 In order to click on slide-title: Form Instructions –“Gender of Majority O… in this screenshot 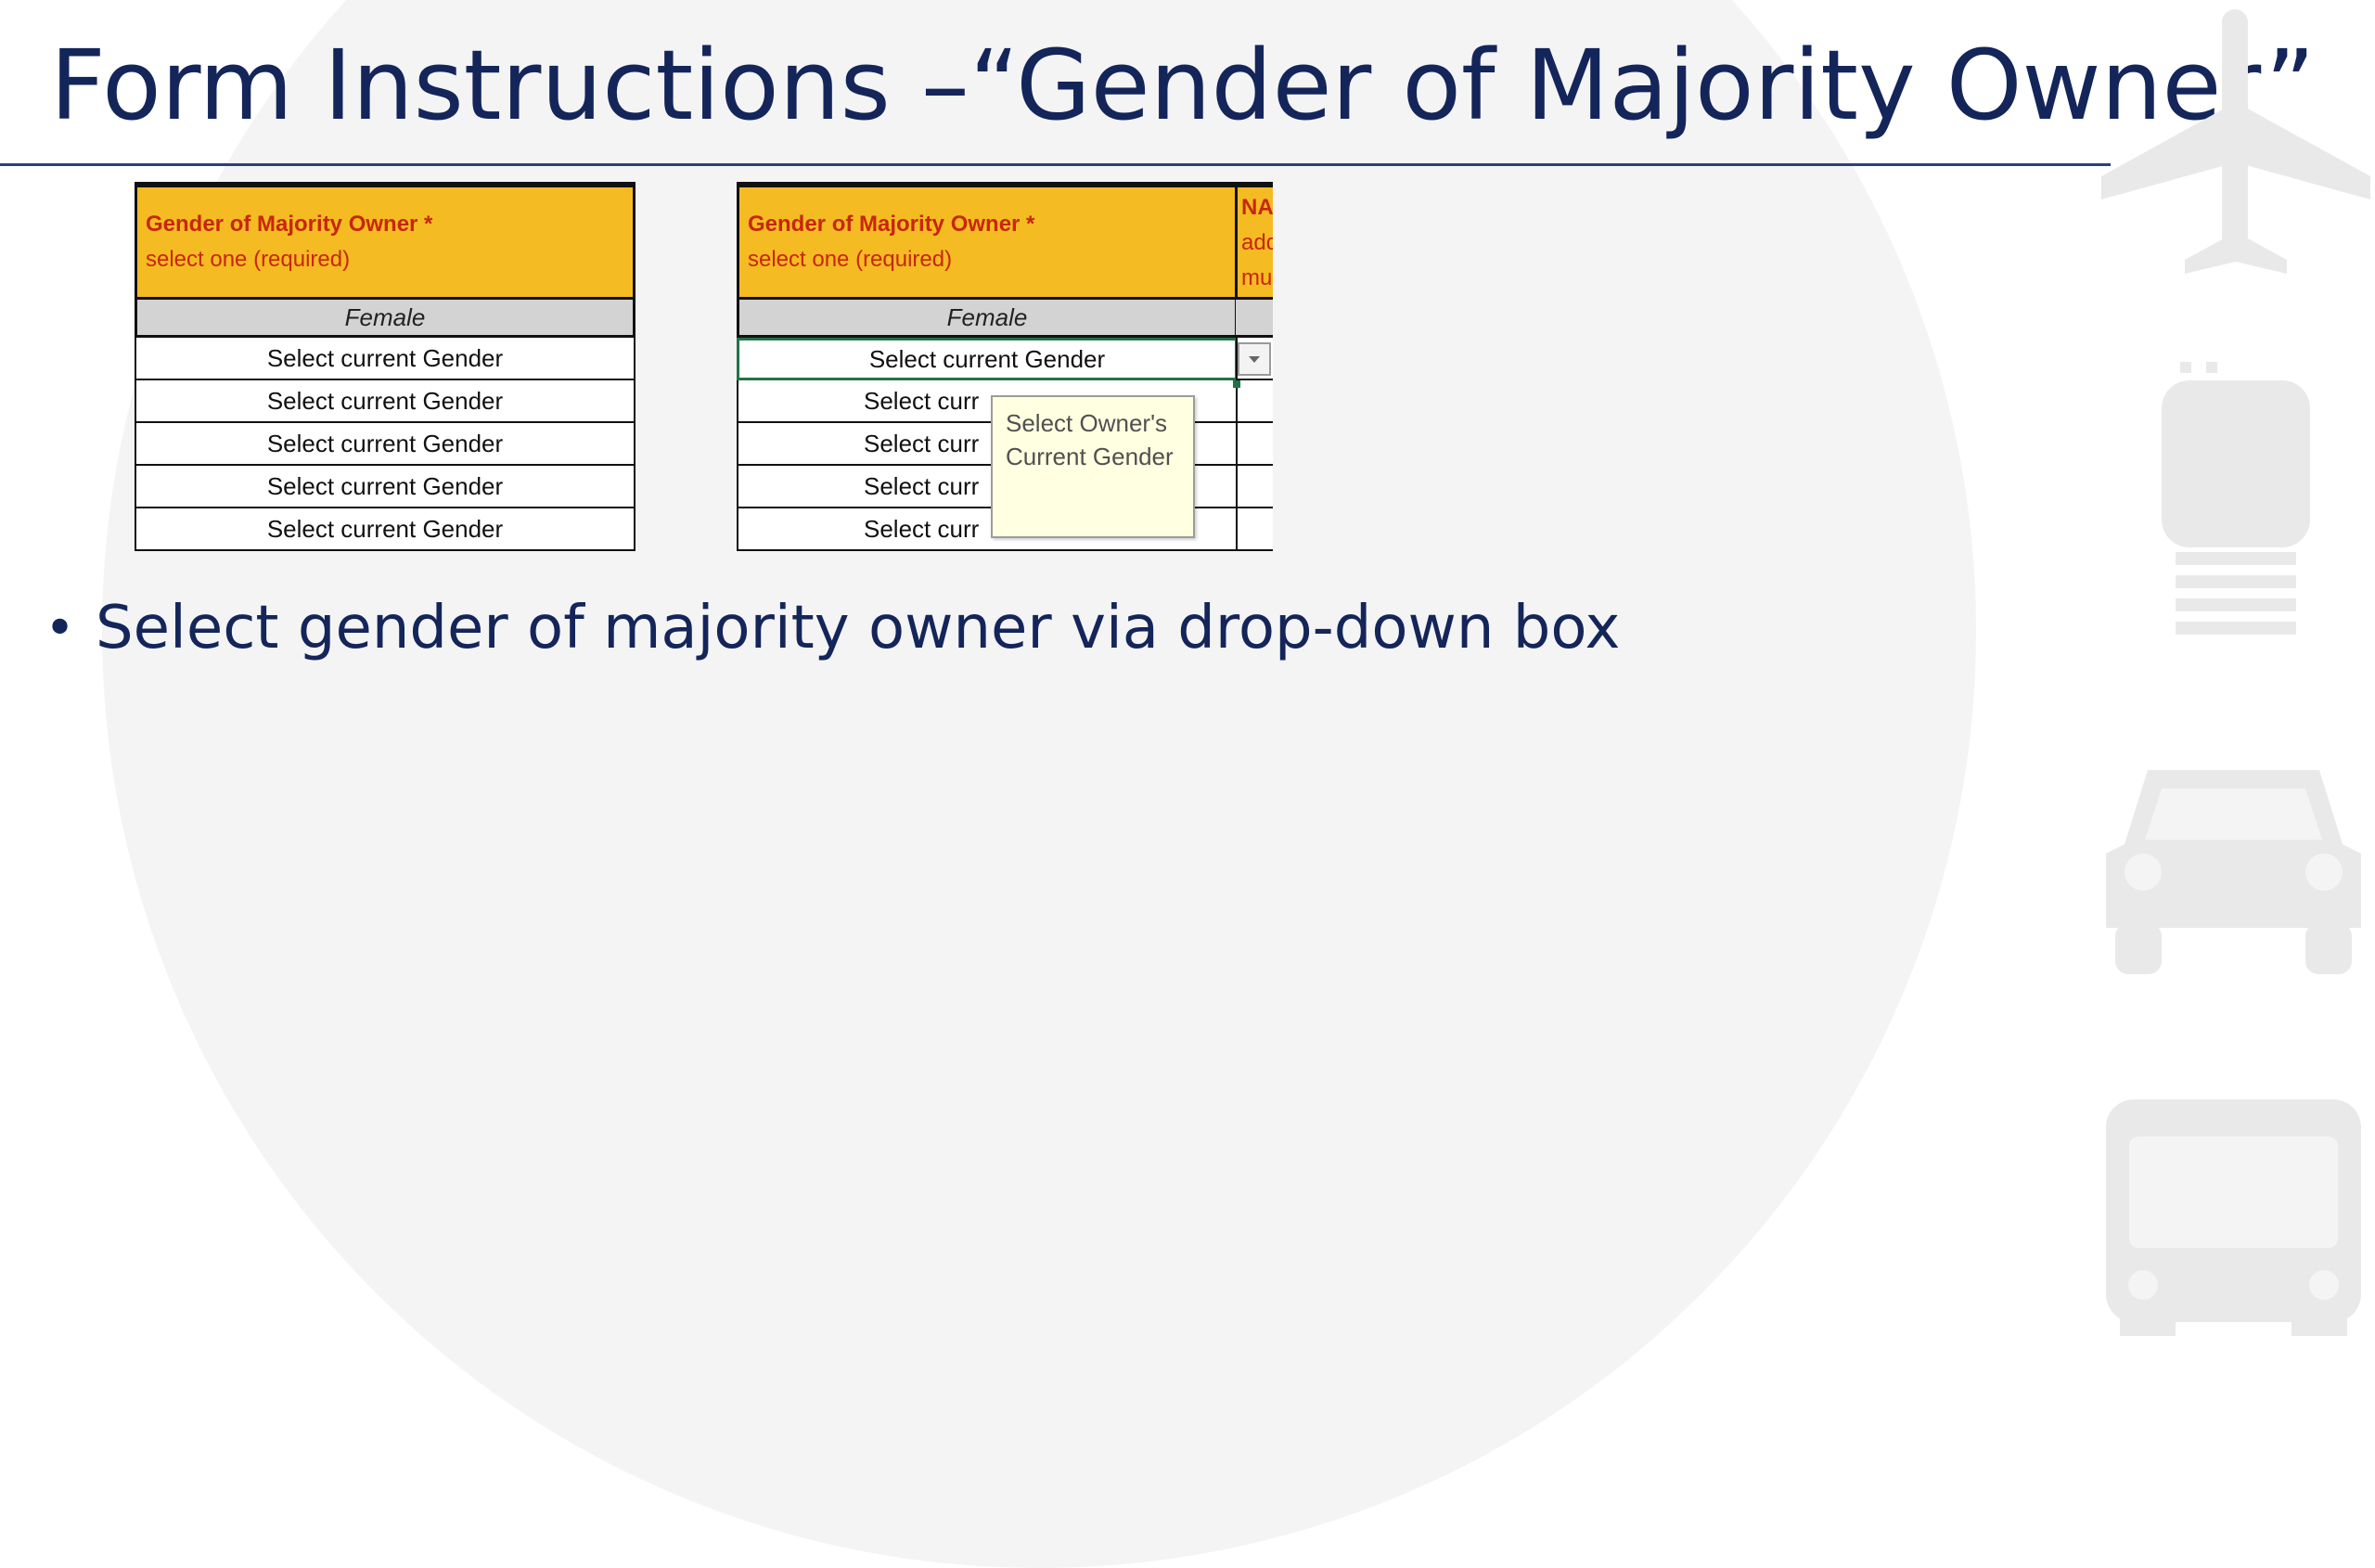, I will do `click(1183, 85)`.